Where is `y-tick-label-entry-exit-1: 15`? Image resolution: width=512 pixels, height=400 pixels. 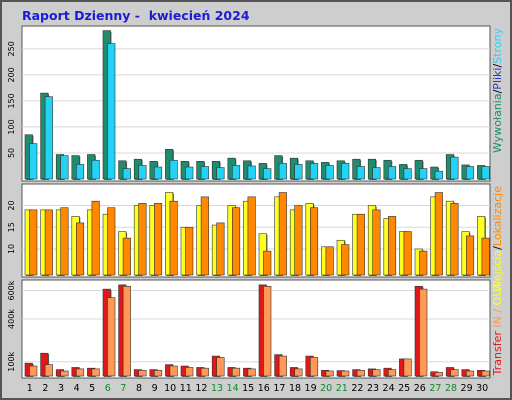 y-tick-label-entry-exit-1: 15 is located at coordinates (11, 227).